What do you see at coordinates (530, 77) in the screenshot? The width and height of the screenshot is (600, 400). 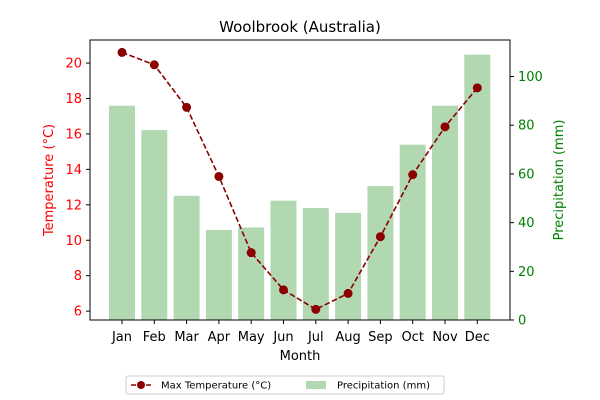 I see `right-y-tick-label: 100` at bounding box center [530, 77].